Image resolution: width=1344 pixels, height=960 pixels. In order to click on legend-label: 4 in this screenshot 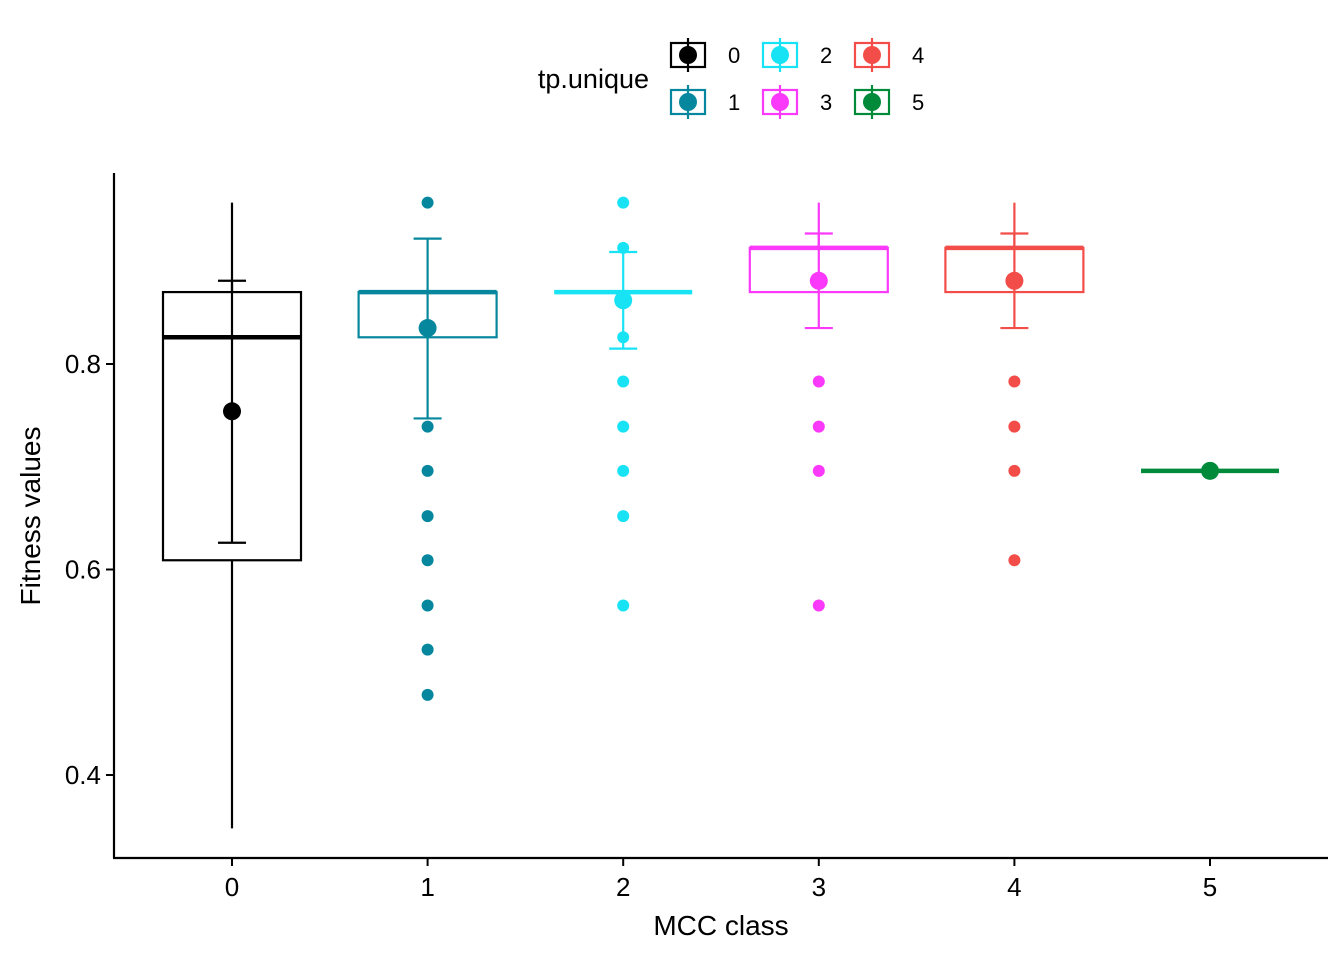, I will do `click(918, 55)`.